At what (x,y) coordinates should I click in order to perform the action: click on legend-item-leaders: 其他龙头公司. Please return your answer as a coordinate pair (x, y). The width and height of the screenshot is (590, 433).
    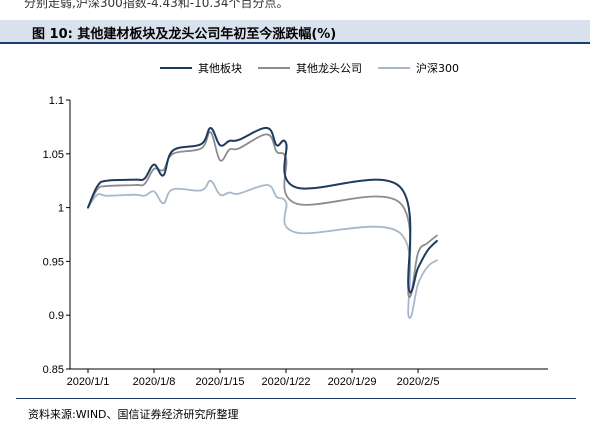
    Looking at the image, I should click on (310, 68).